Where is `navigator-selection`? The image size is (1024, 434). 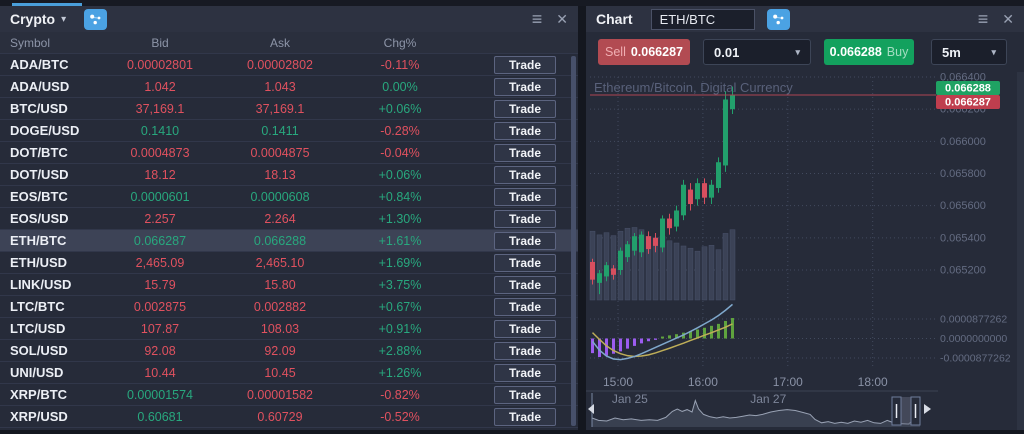
navigator-selection is located at coordinates (906, 411).